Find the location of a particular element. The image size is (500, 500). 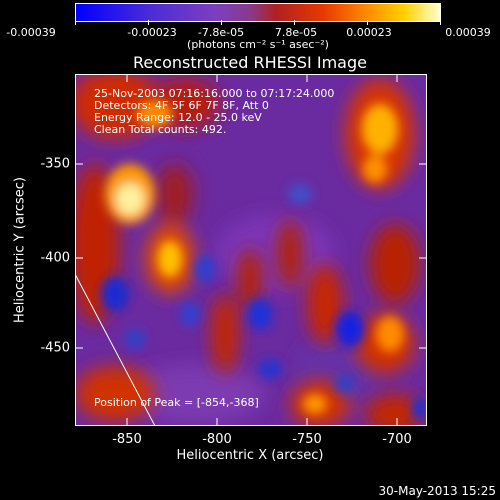

colorbar-tick: 0.00023 is located at coordinates (369, 32).